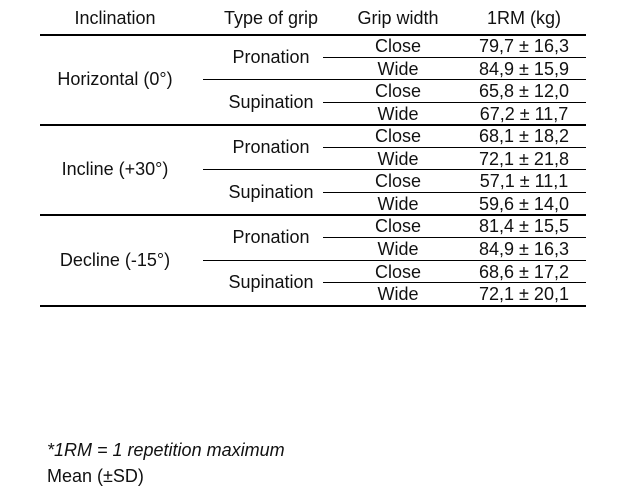 The image size is (622, 494). Describe the element at coordinates (115, 79) in the screenshot. I see `inclination-cell: Horizontal (0°)` at that location.